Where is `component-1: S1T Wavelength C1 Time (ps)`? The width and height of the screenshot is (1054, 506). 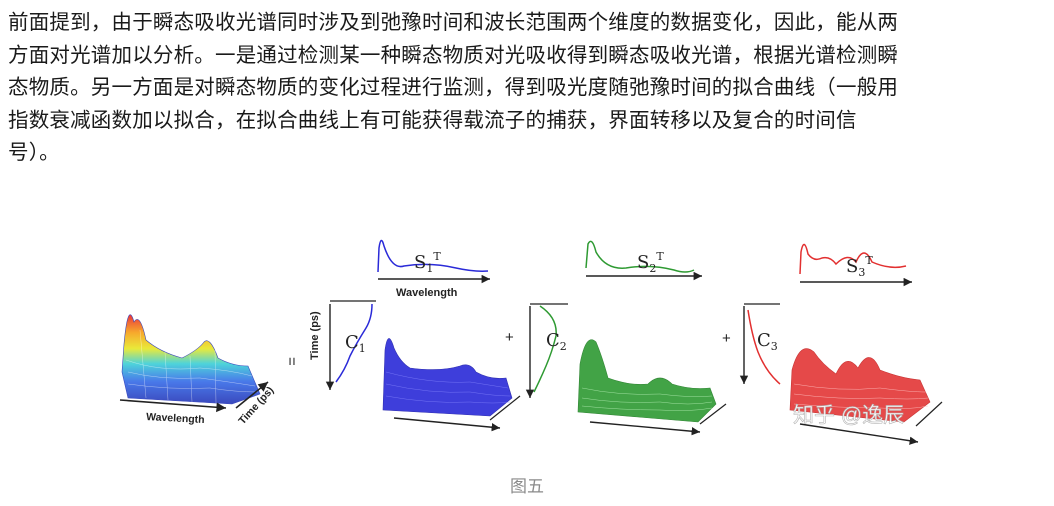
component-1: S1T Wavelength C1 Time (ps) is located at coordinates (415, 335).